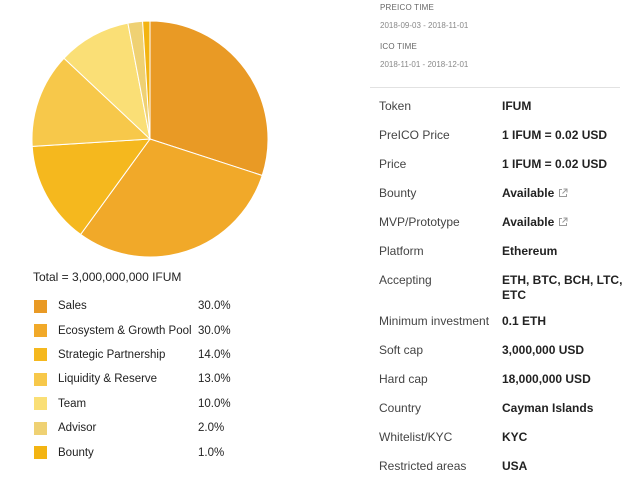 This screenshot has height=480, width=640. What do you see at coordinates (501, 171) in the screenshot?
I see `detail-row-price: Price 1 IFUM = 0.02 USD` at bounding box center [501, 171].